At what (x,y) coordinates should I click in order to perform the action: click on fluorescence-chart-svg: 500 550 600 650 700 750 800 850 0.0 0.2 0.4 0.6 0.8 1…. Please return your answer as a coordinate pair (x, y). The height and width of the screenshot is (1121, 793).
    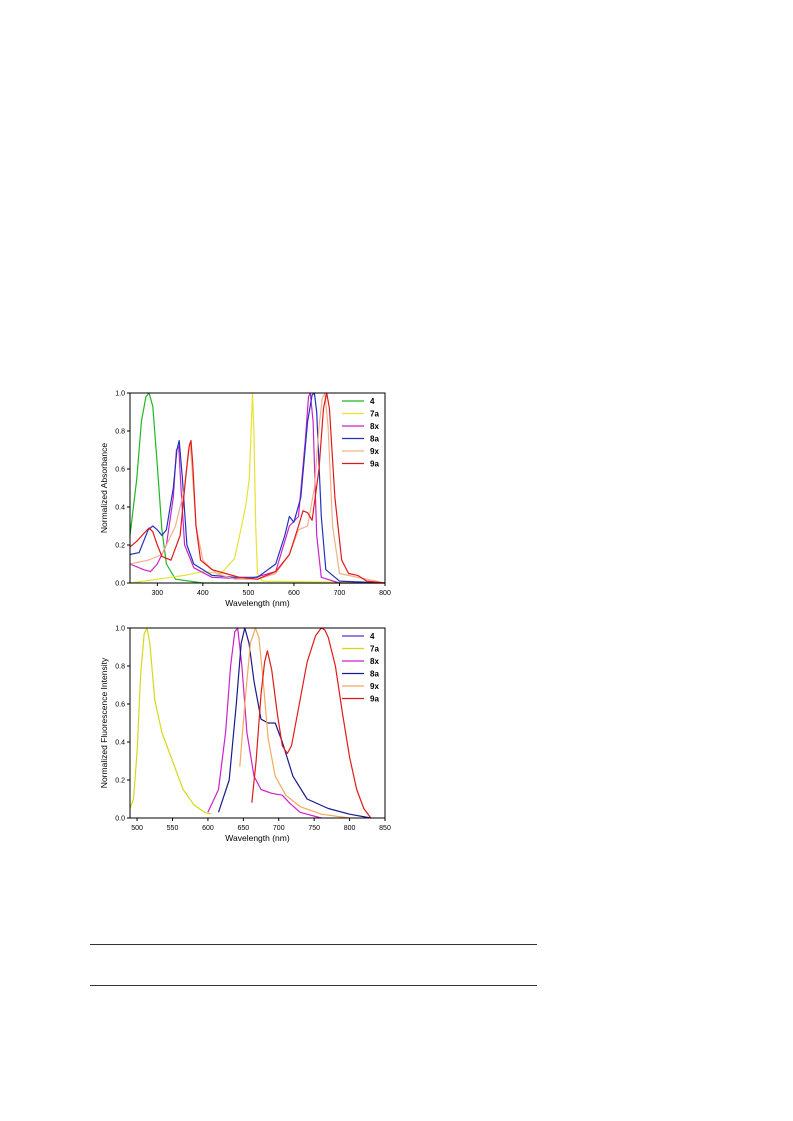
    Looking at the image, I should click on (245, 735).